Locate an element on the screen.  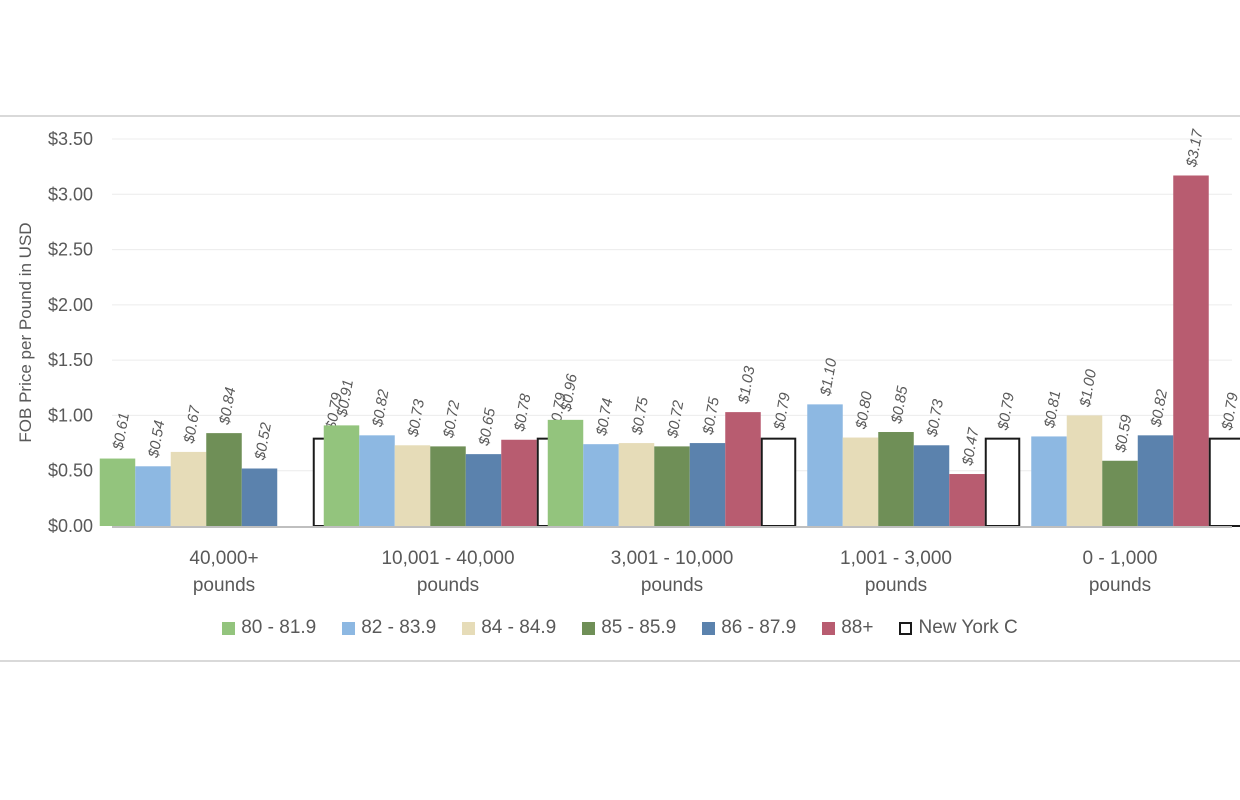
data-label: $0.54 is located at coordinates (156, 439).